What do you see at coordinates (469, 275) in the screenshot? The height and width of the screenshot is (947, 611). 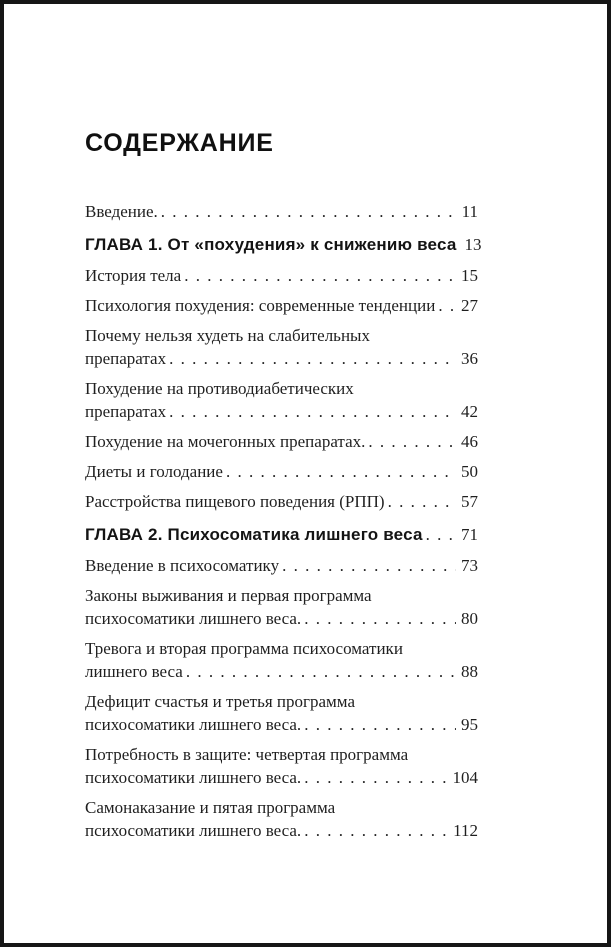 I see `toc-page-number: 15` at bounding box center [469, 275].